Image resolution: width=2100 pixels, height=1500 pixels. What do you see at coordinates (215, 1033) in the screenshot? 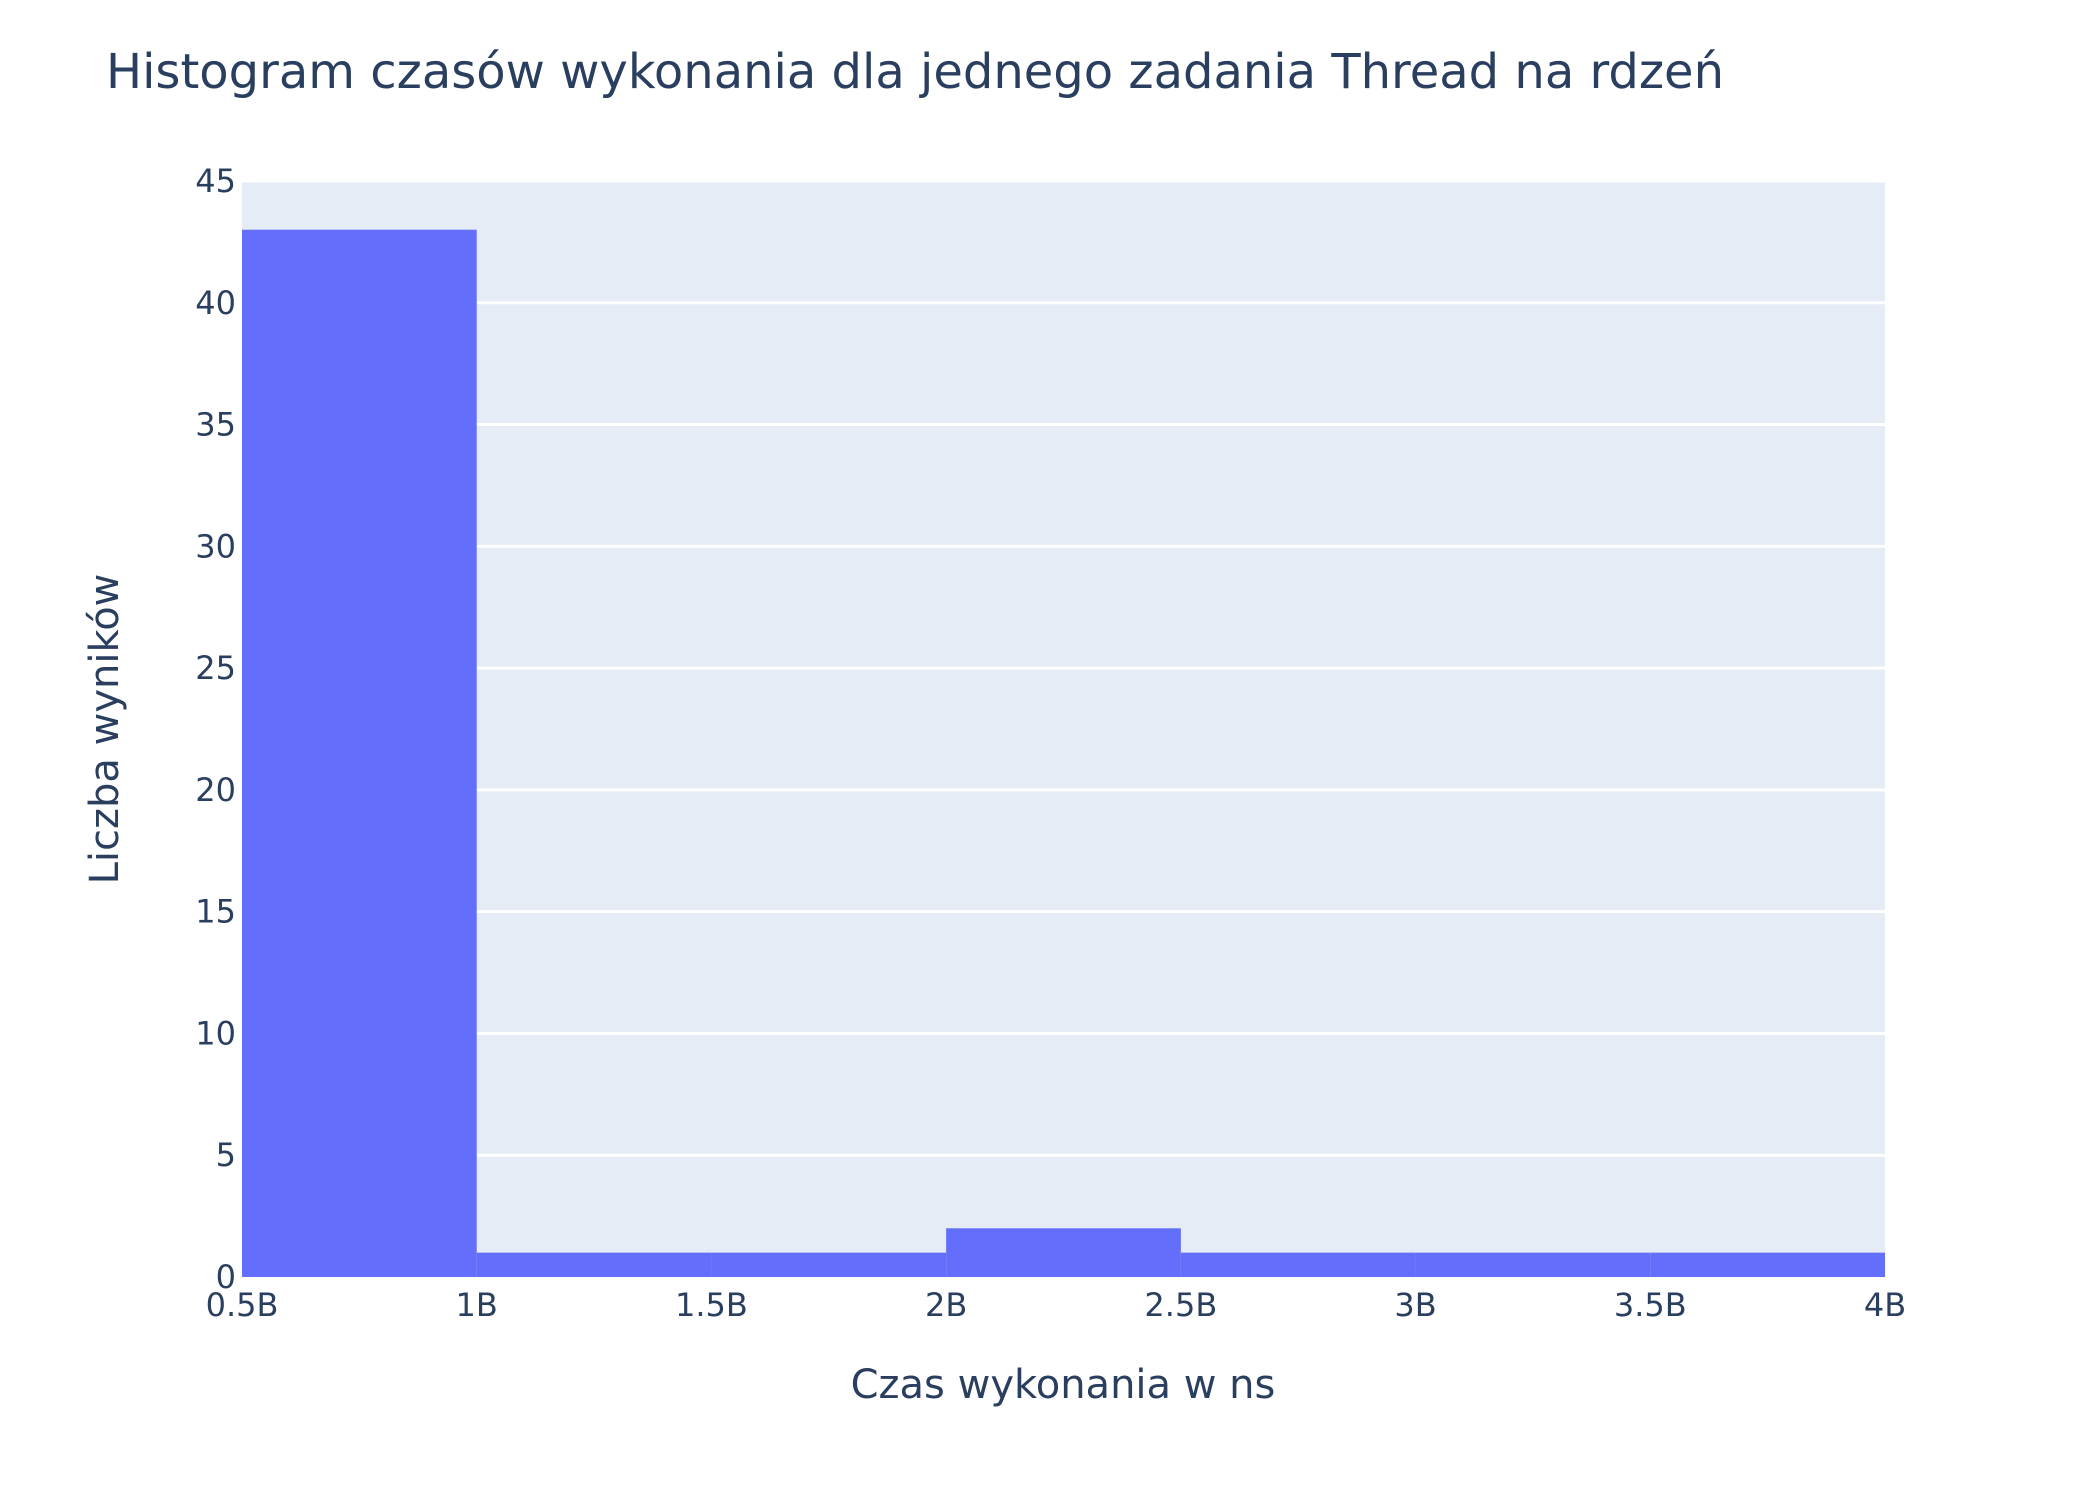
I see `y-tick-label: 10` at bounding box center [215, 1033].